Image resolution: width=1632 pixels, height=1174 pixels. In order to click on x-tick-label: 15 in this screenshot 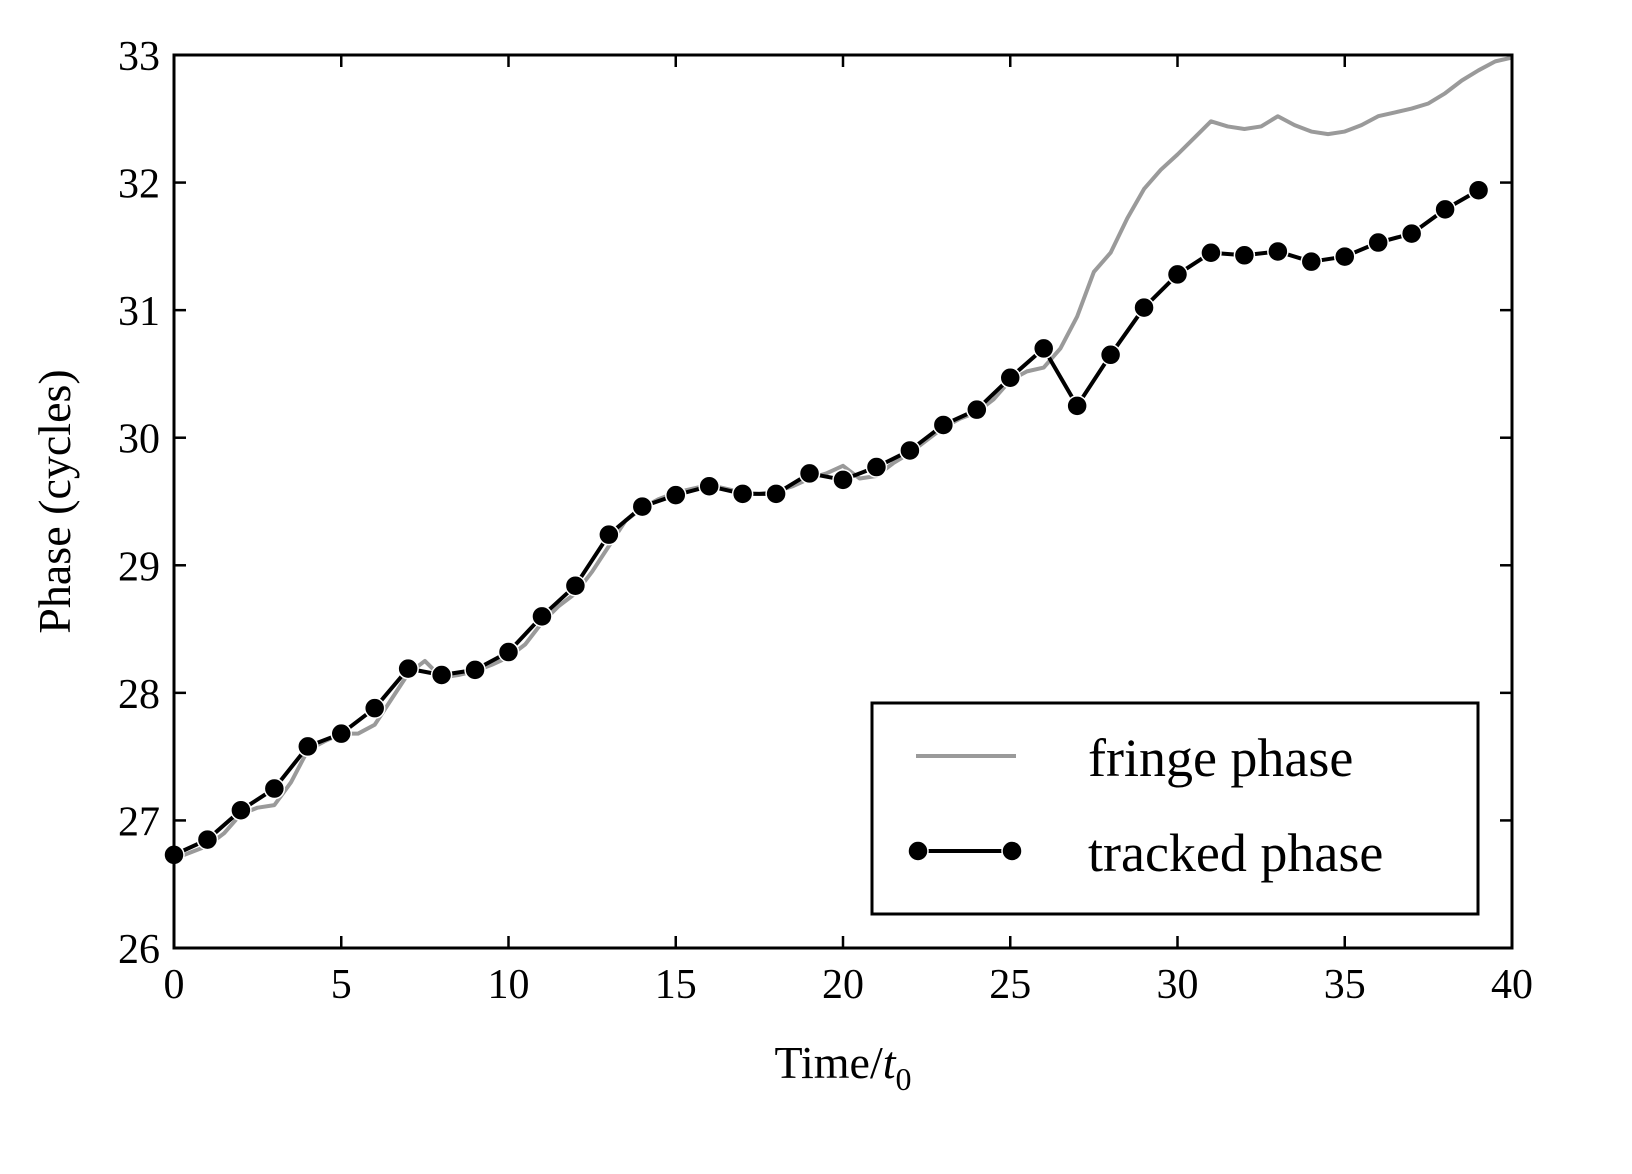, I will do `click(676, 985)`.